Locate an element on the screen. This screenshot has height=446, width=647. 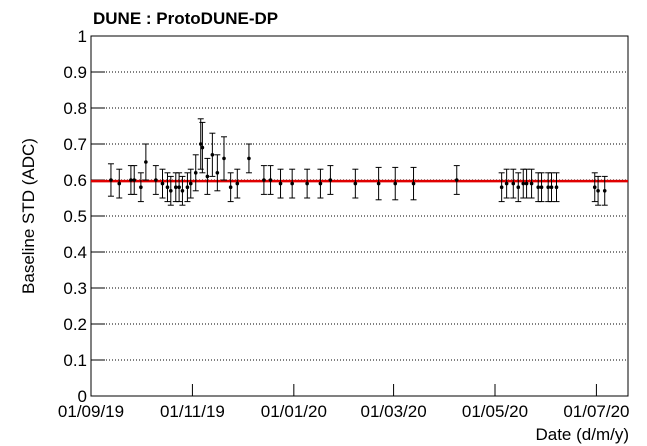
y-tick-label: 0.8 is located at coordinates (75, 108).